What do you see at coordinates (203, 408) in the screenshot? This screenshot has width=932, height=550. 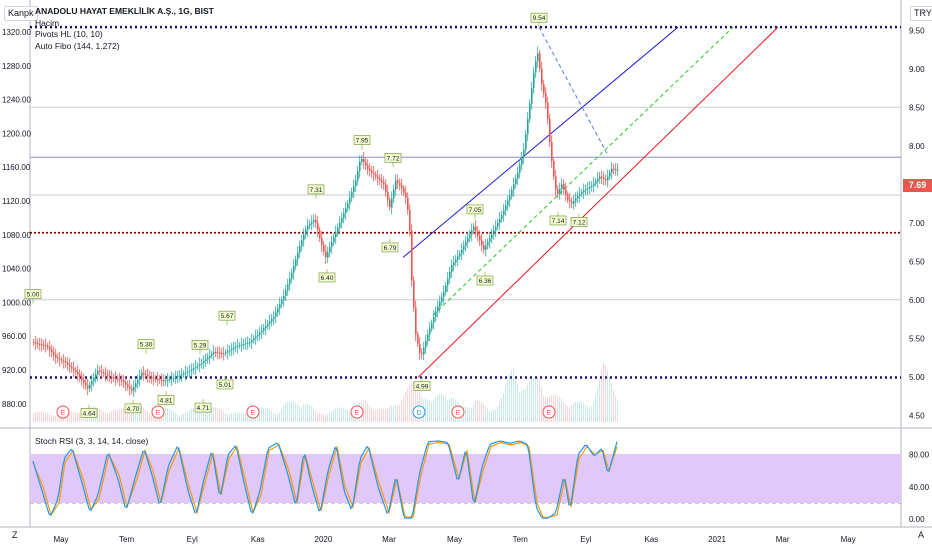 I see `pivot-label: 4.71` at bounding box center [203, 408].